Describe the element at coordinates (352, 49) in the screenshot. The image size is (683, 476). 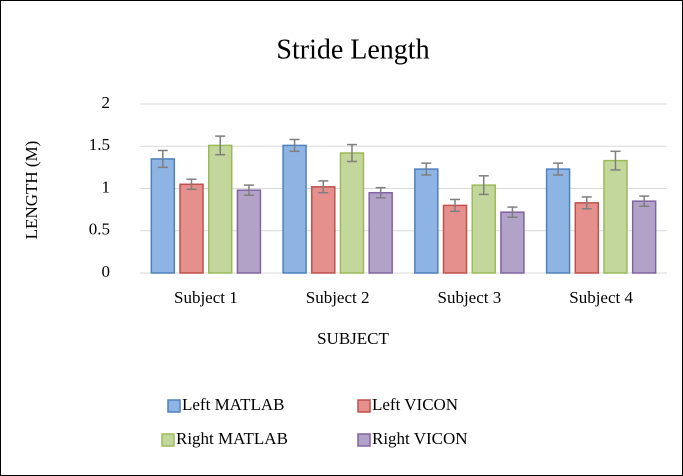
I see `chart-title: Stride Length` at that location.